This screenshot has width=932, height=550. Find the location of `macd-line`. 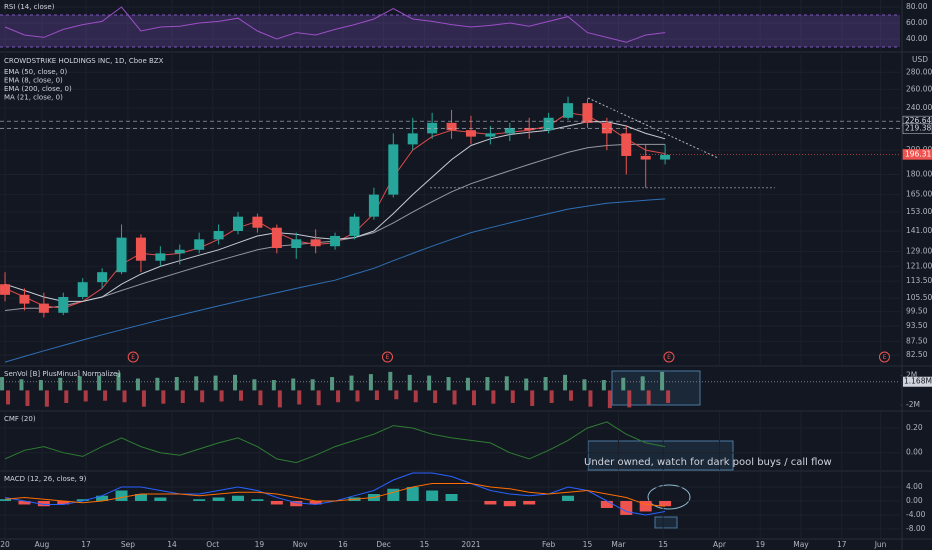

macd-line is located at coordinates (335, 495).